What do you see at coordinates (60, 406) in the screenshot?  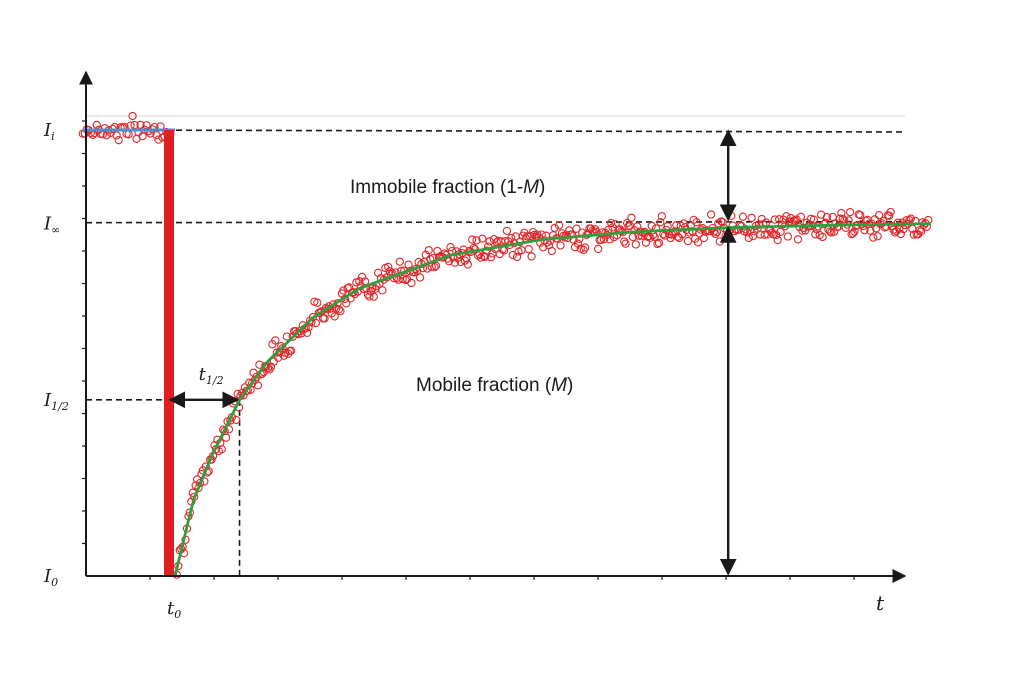 I see `y-tick-label-i-half-sub: 1/2` at bounding box center [60, 406].